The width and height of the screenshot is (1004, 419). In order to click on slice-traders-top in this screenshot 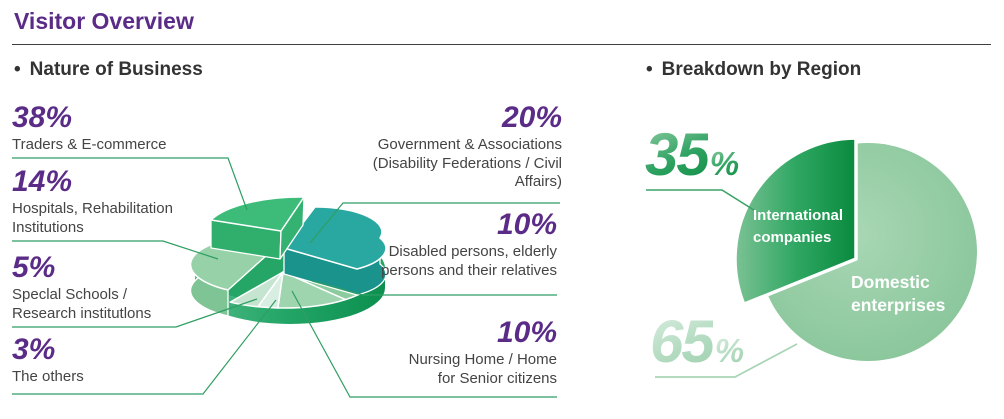, I will do `click(257, 214)`.